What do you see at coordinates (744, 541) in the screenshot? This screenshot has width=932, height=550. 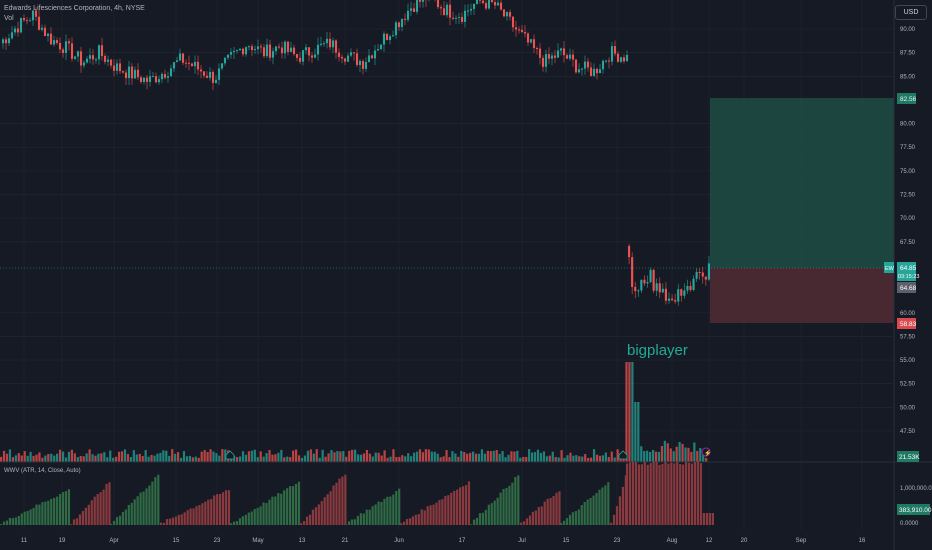 I see `time-tick-label: 20` at bounding box center [744, 541].